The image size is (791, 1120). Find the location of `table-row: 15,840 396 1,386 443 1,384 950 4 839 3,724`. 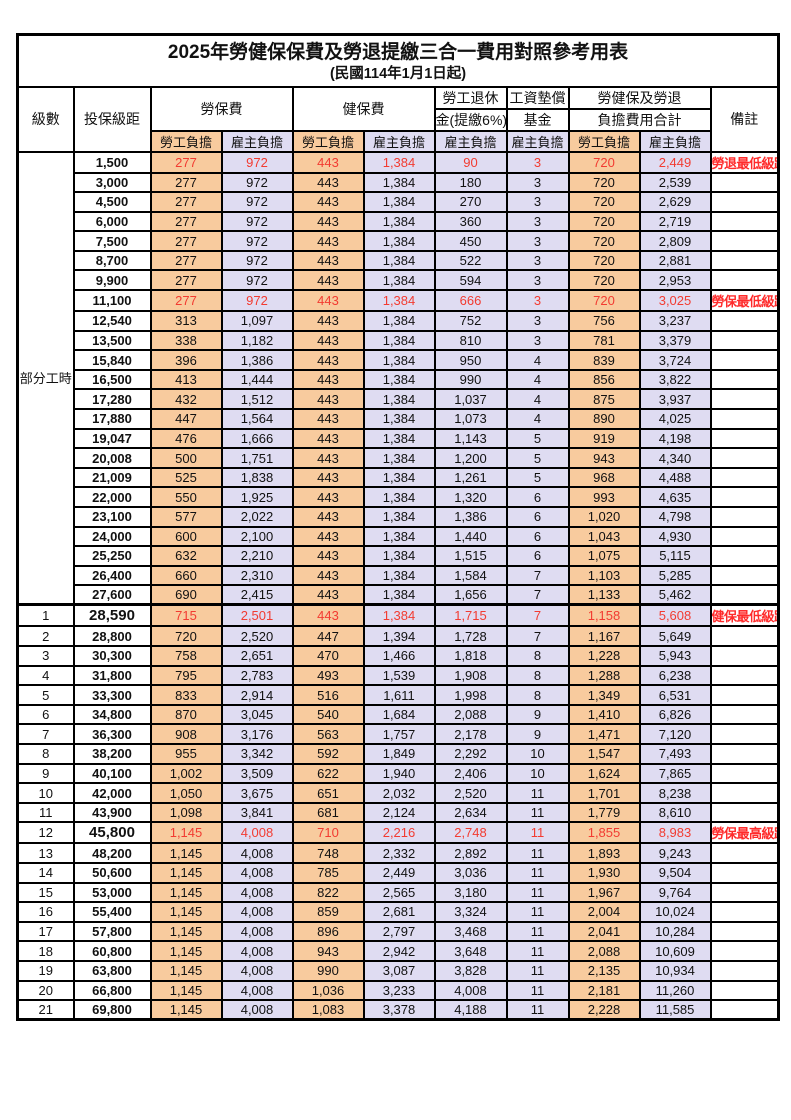

table-row: 15,840 396 1,386 443 1,384 950 4 839 3,724 is located at coordinates (399, 360).